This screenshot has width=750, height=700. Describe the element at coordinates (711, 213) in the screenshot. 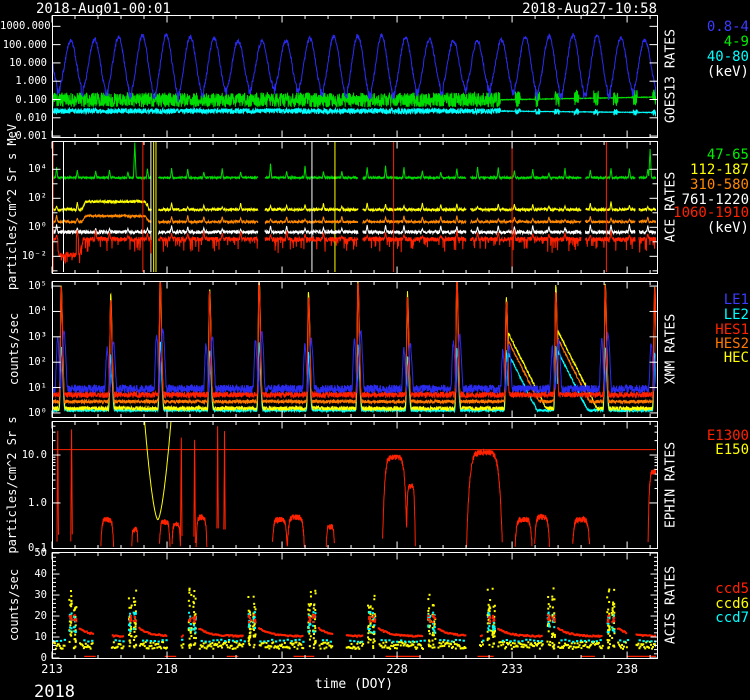

I see `legend-label: 1060-1910` at that location.